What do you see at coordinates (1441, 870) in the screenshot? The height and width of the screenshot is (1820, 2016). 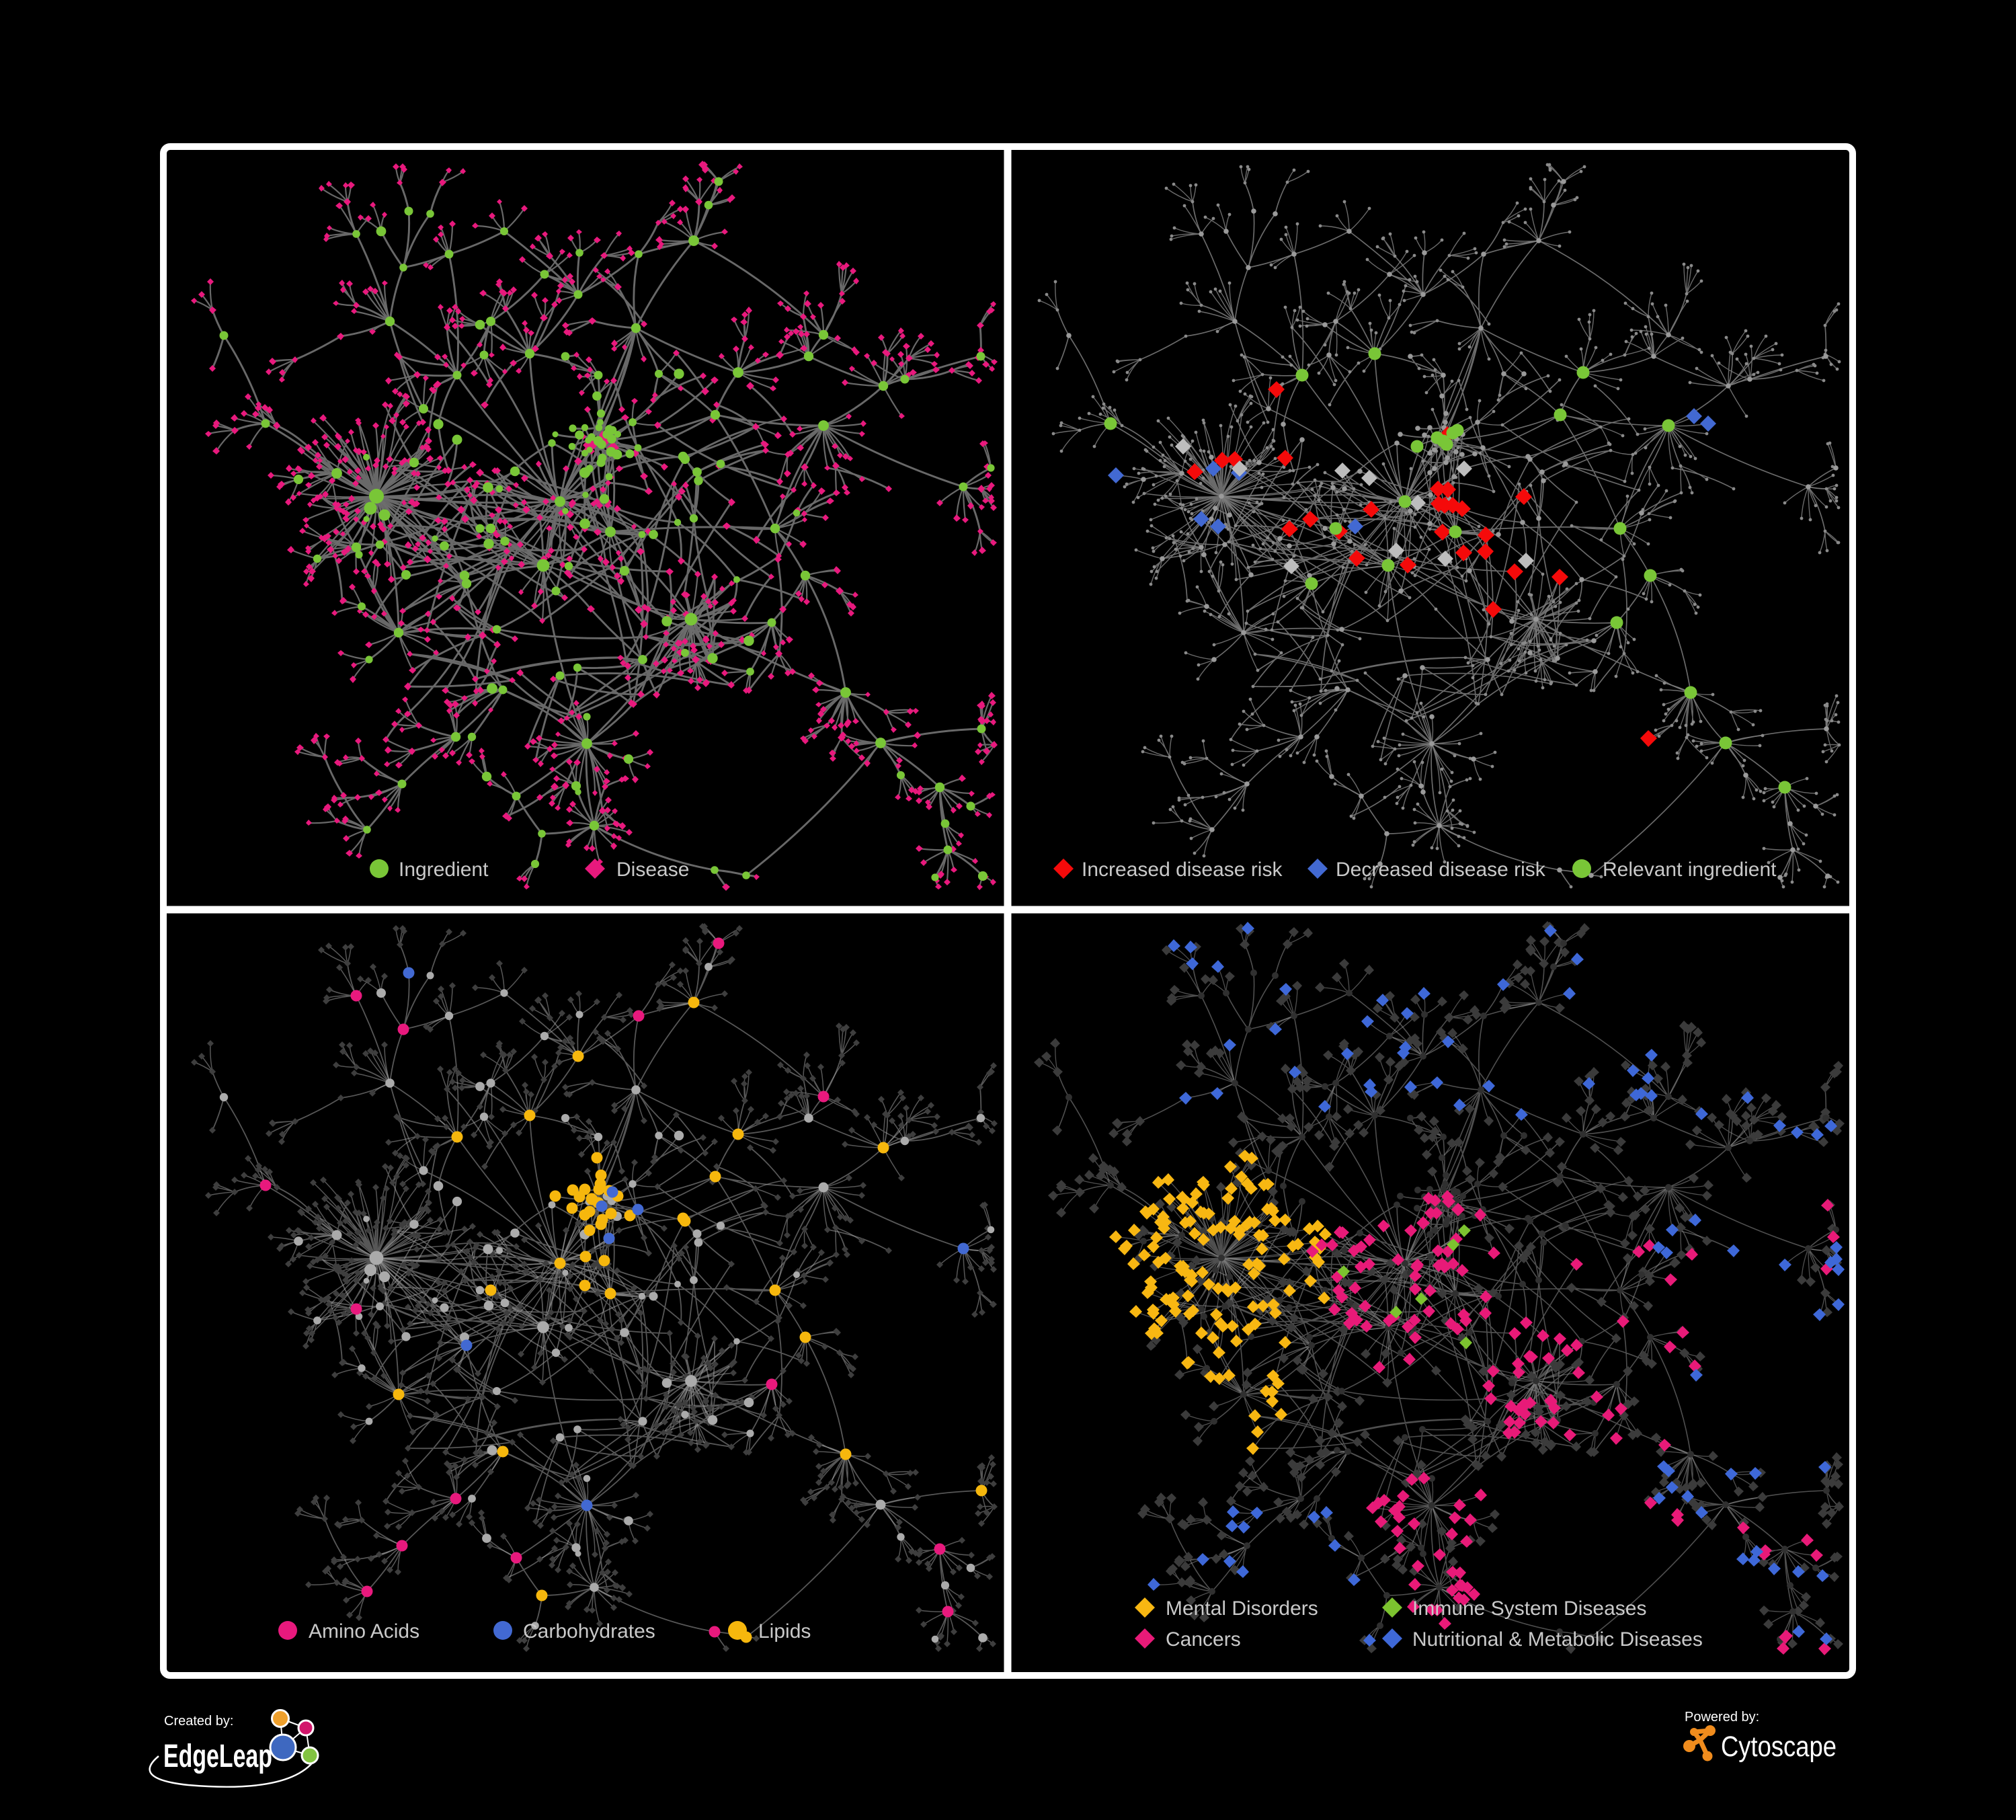 I see `svg-text: Decreased disease risk` at bounding box center [1441, 870].